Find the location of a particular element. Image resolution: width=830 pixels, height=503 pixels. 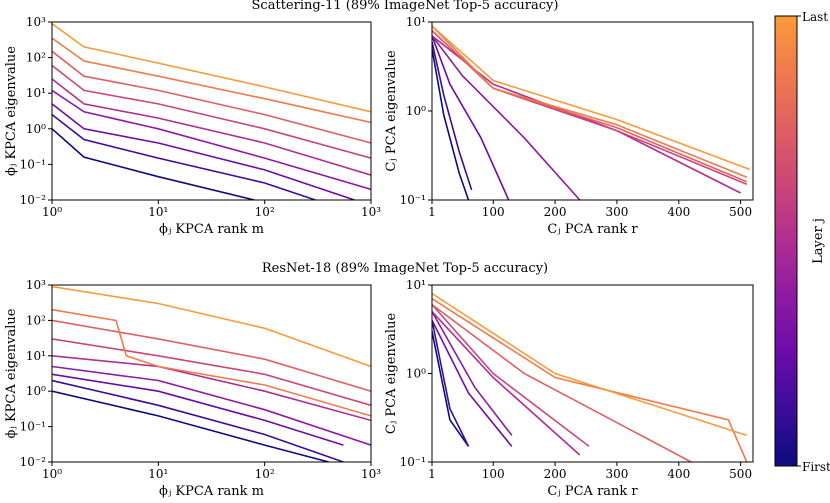

colorbar is located at coordinates (786, 241).